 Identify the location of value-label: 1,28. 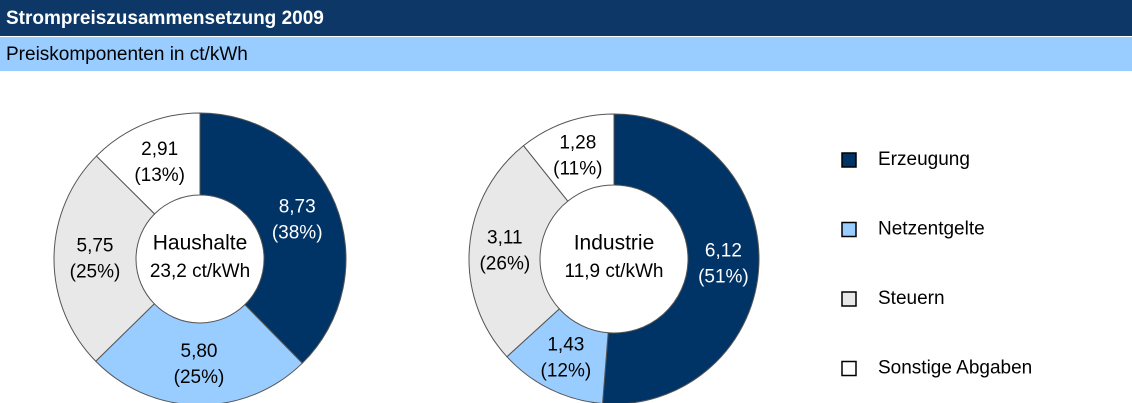
(577, 143).